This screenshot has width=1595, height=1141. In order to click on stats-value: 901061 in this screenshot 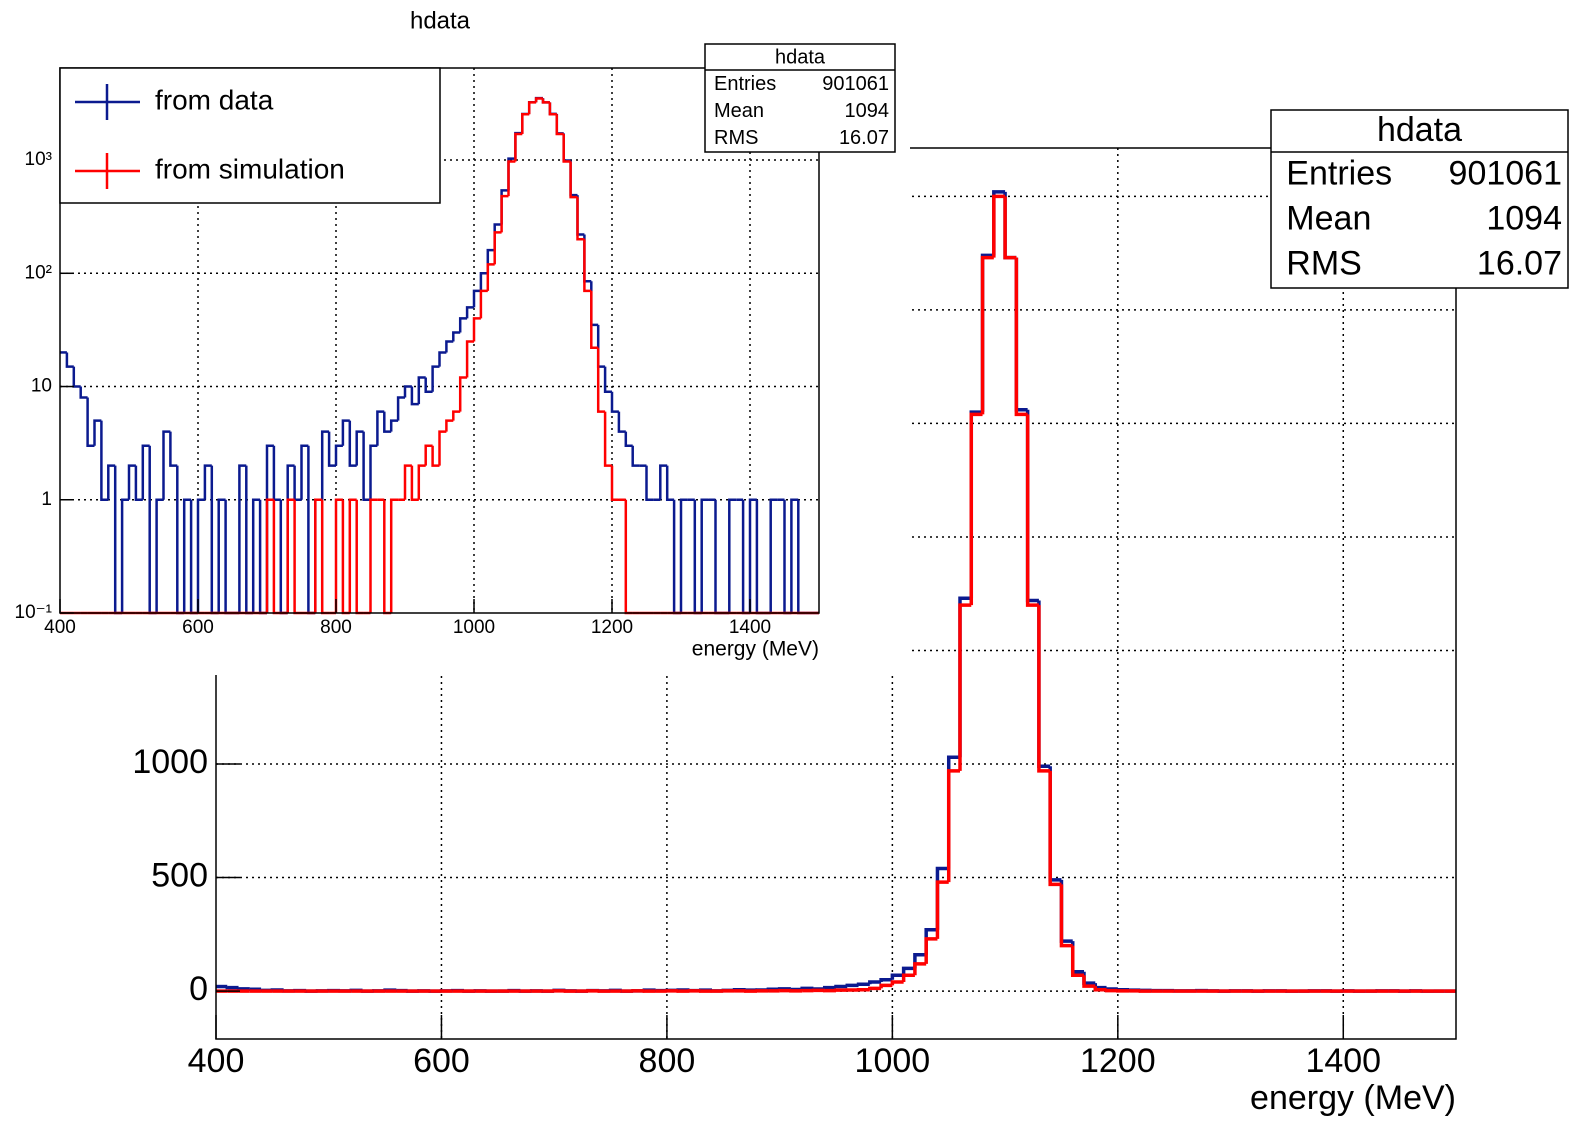, I will do `click(1505, 173)`.